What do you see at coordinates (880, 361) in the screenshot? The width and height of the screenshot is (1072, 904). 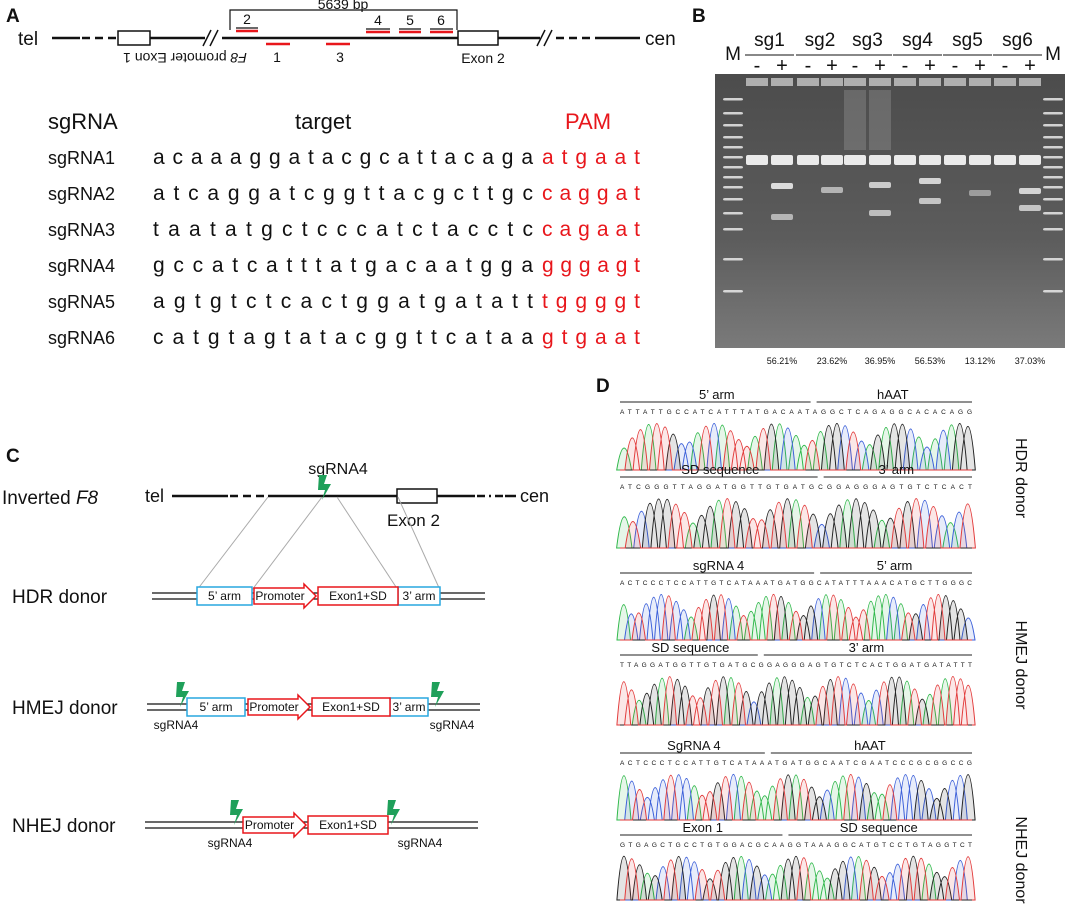 I see `efficiency-label: 36.95%` at bounding box center [880, 361].